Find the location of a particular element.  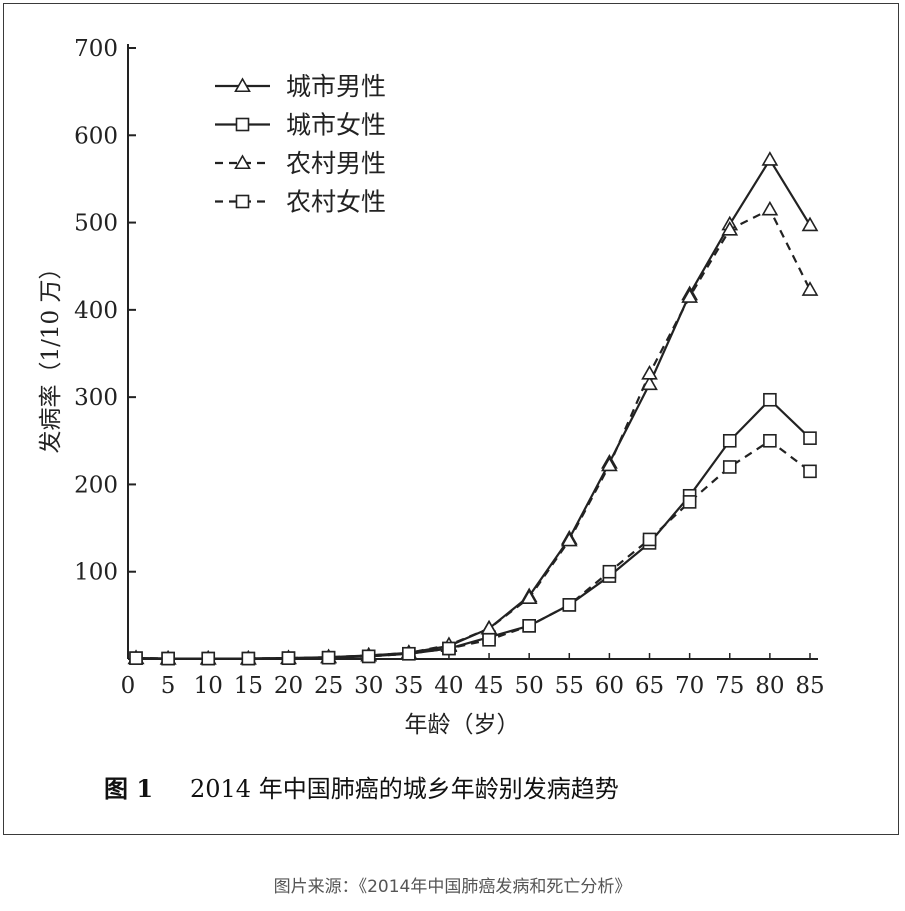

x-tick-label: 75 is located at coordinates (729, 686).